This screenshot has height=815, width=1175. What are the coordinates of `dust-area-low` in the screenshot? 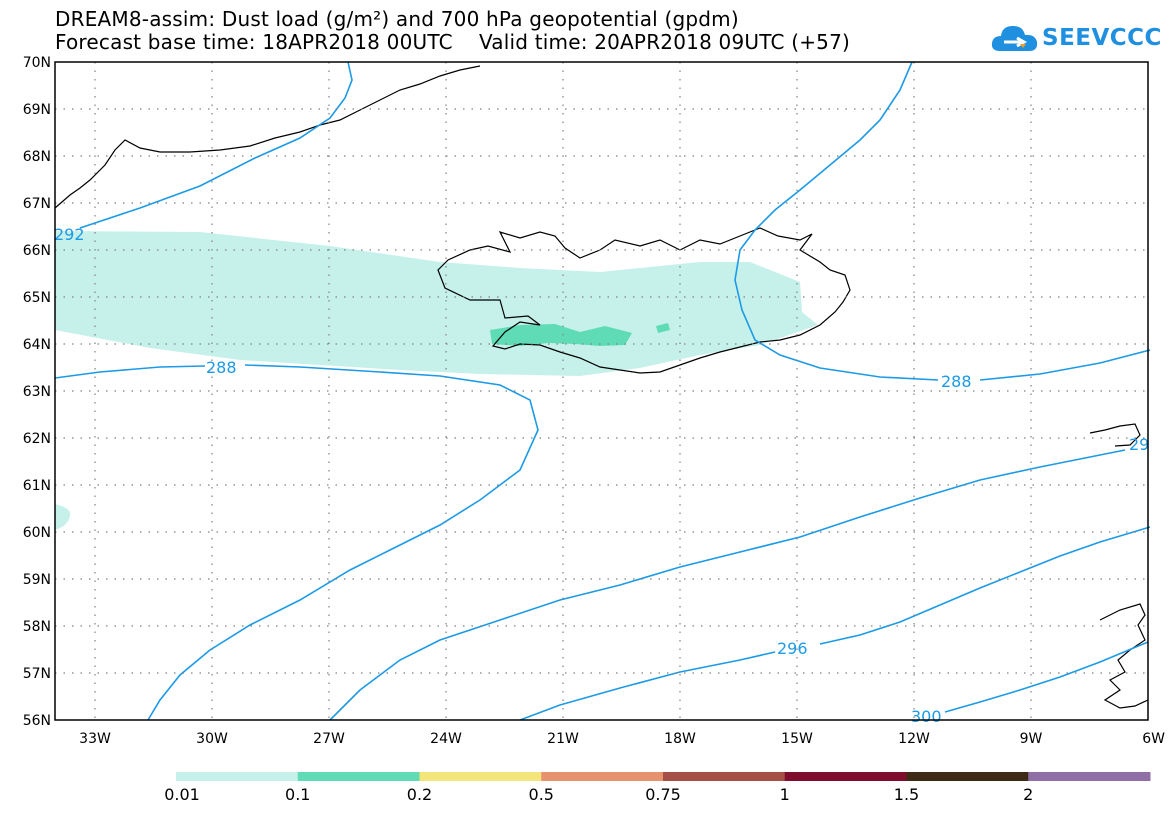 It's located at (436, 303).